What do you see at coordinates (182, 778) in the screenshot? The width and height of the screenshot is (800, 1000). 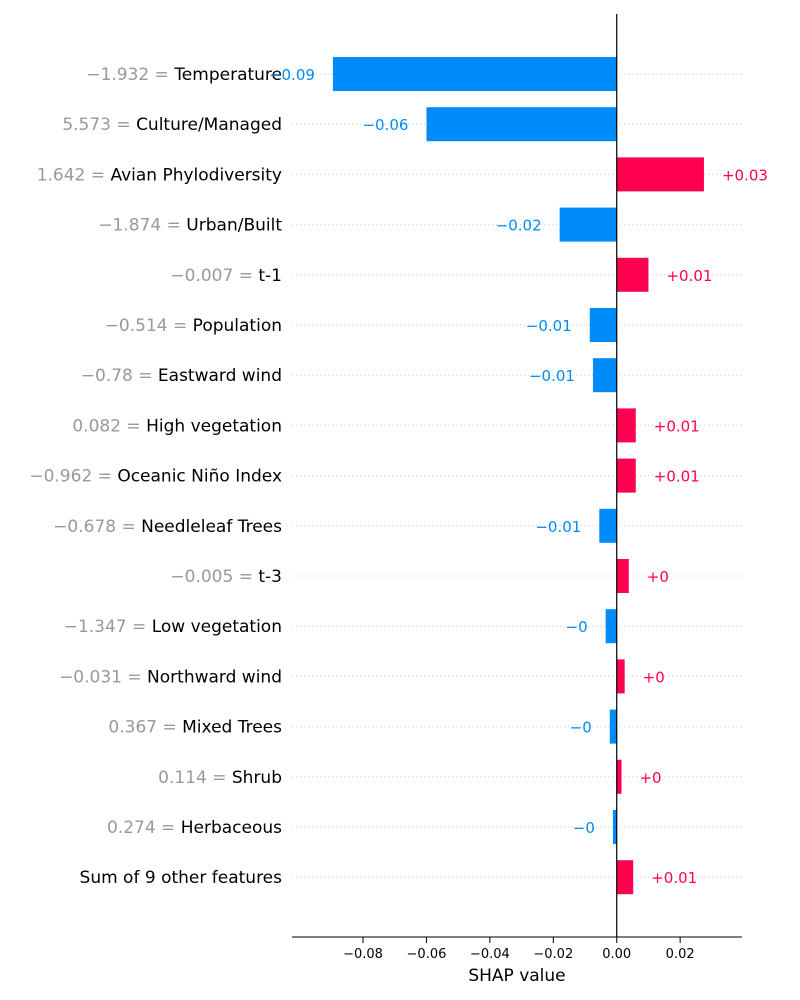 I see `feature-value: 0.114` at bounding box center [182, 778].